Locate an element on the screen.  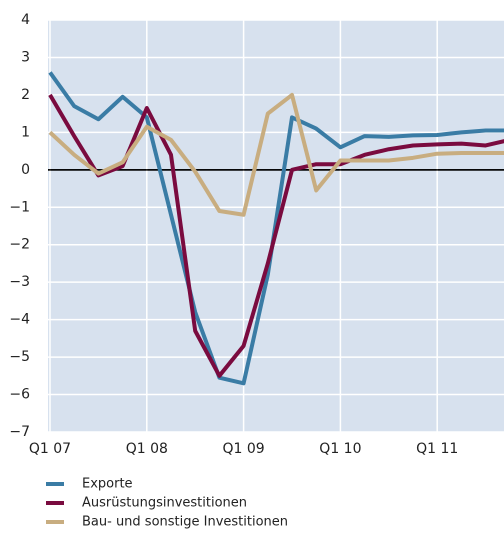
y-tick-label: 4 is located at coordinates (25, 20).